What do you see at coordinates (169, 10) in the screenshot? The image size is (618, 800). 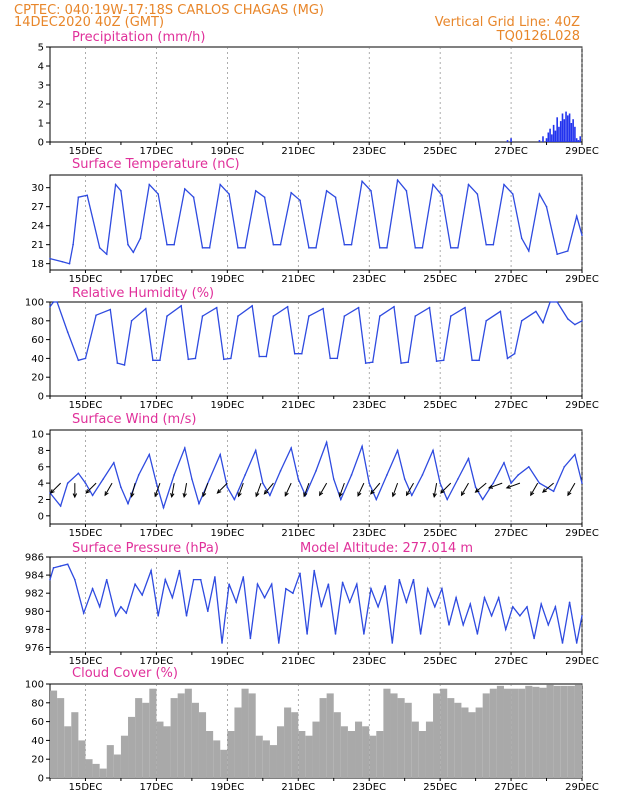 I see `location-header: CPTEC: 040:19W-17:18S CARLOS CHAGAS (MG)` at bounding box center [169, 10].